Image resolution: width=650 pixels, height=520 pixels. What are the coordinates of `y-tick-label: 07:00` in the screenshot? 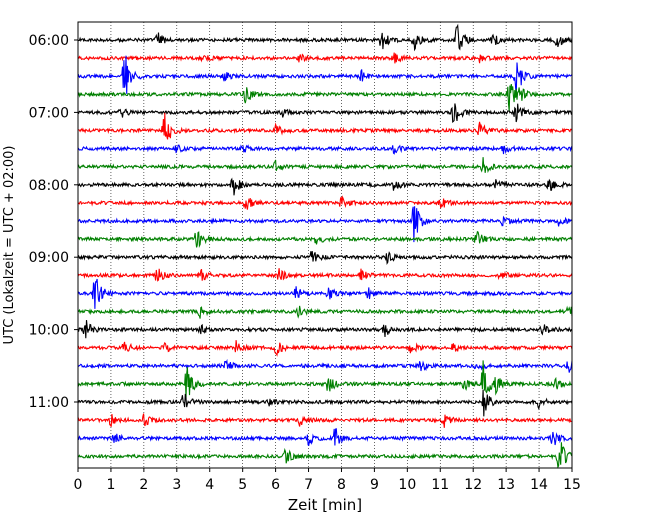 It's located at (49, 113).